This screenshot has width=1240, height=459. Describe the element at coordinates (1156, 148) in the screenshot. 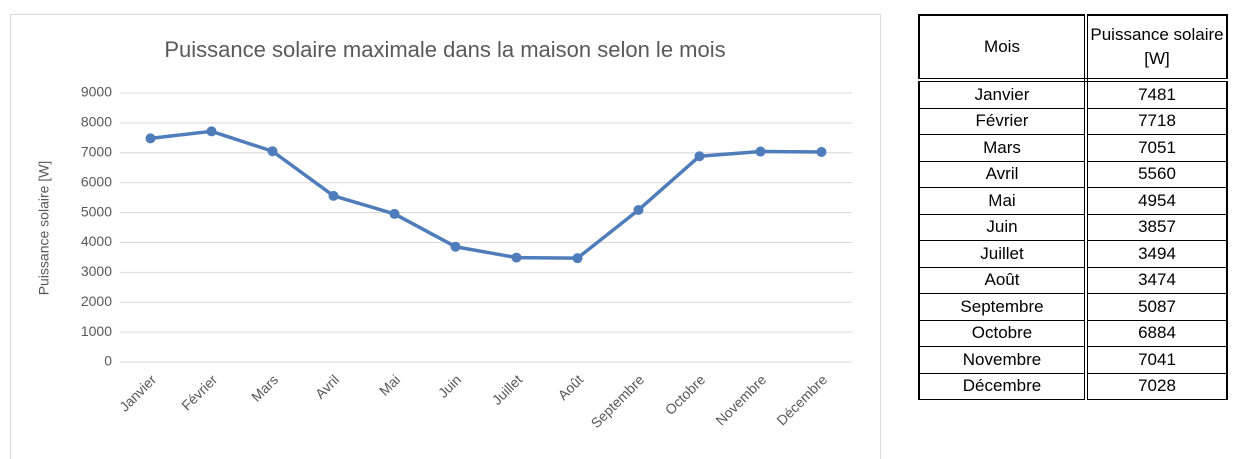

I see `value-cell: 7051` at that location.